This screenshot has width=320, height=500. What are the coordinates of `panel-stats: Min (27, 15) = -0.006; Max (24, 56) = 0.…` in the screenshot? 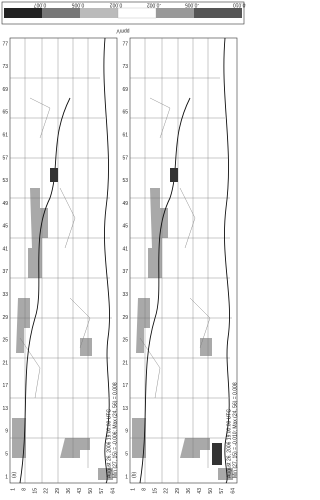 It's located at (115, 430).